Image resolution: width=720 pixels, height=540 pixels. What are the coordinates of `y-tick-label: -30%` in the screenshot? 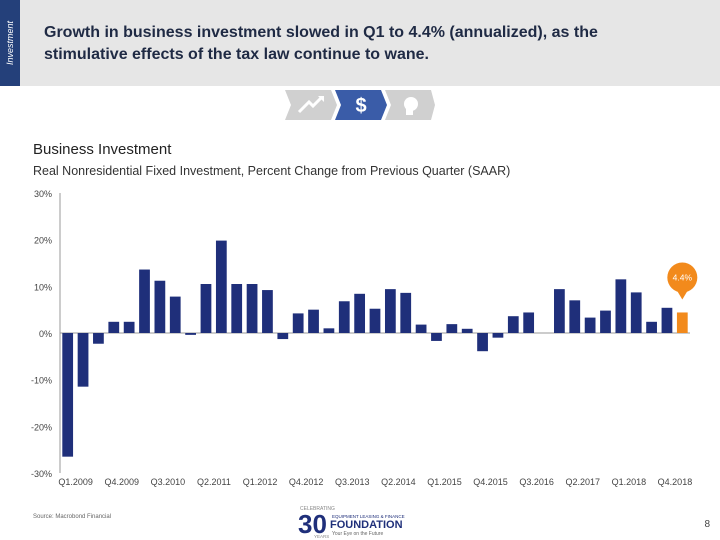 It's located at (41, 474).